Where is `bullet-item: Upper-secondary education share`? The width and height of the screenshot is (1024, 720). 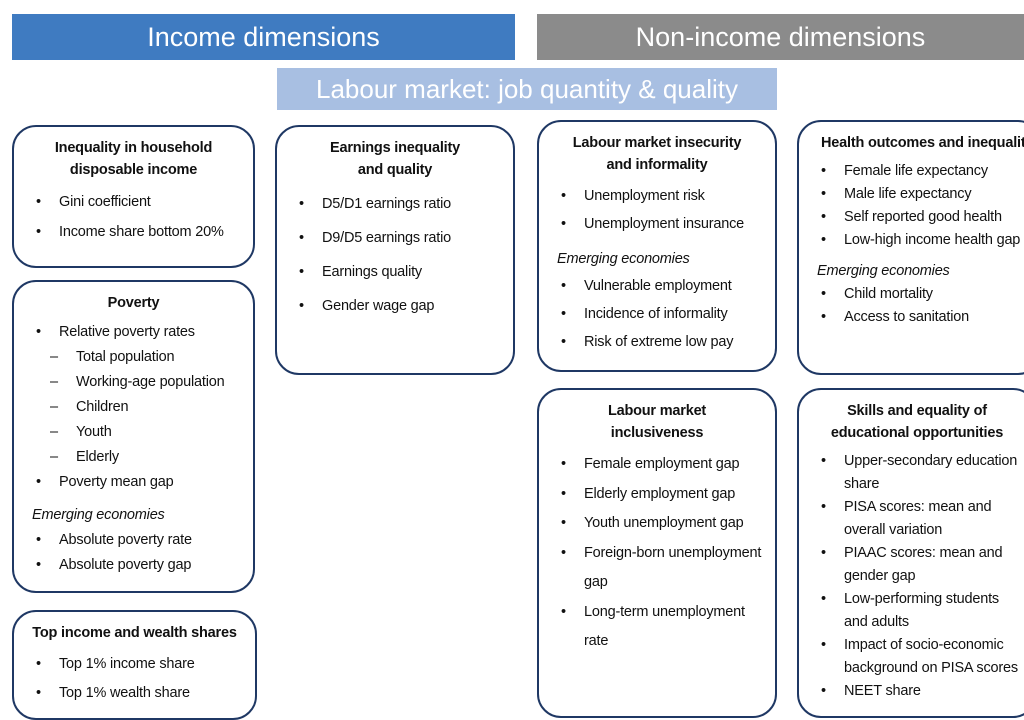
bullet-item: Upper-secondary education share is located at coordinates (917, 473).